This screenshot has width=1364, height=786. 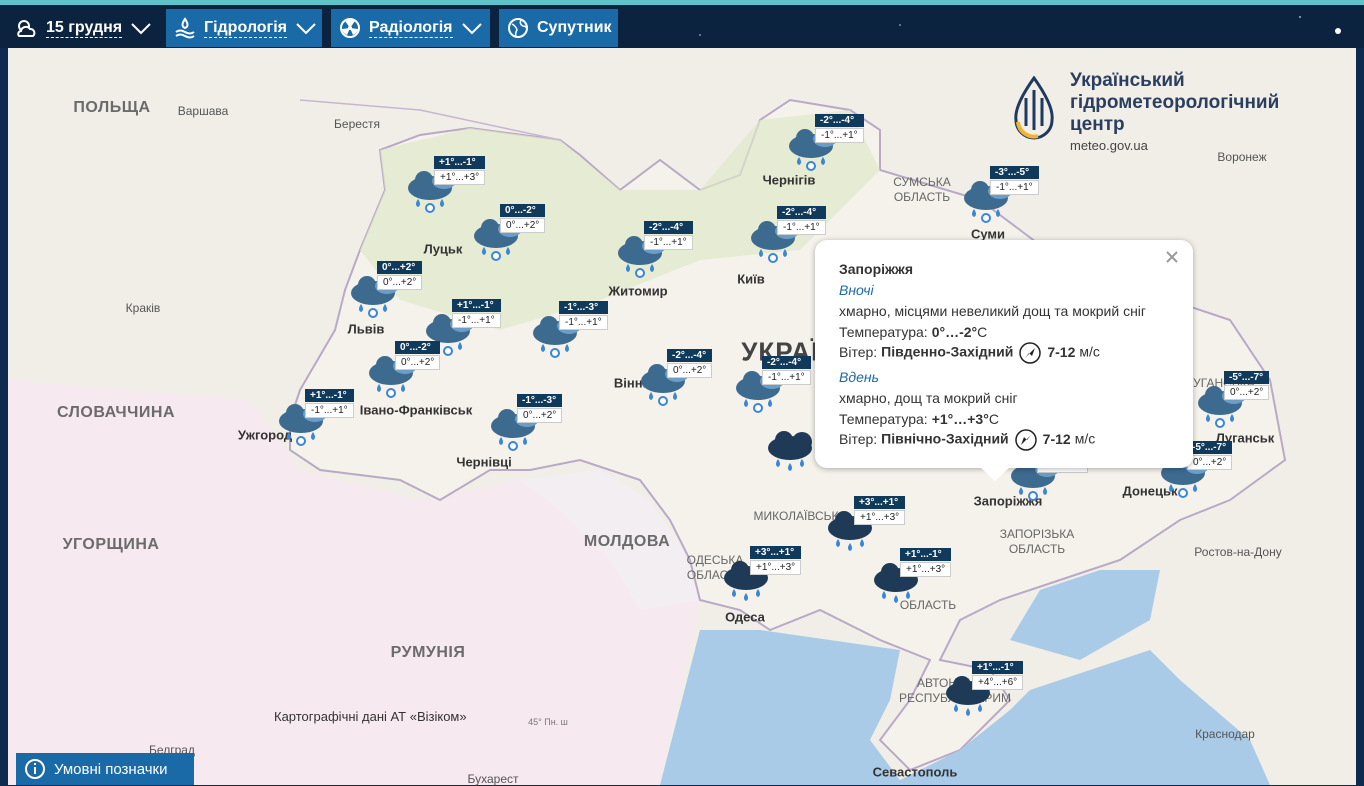 What do you see at coordinates (410, 28) in the screenshot?
I see `radiology-menu: Радіологія` at bounding box center [410, 28].